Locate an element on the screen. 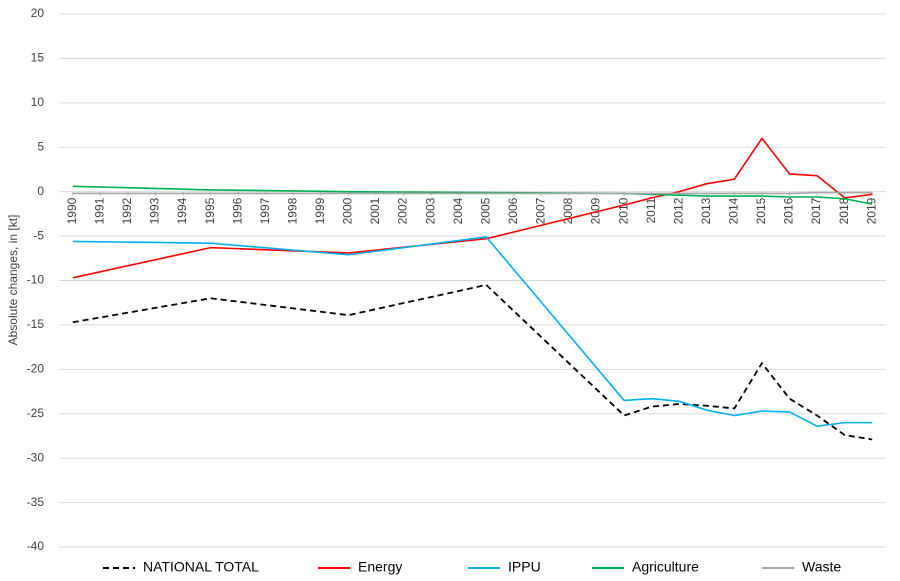  x-tick-label: 2014 is located at coordinates (734, 210).